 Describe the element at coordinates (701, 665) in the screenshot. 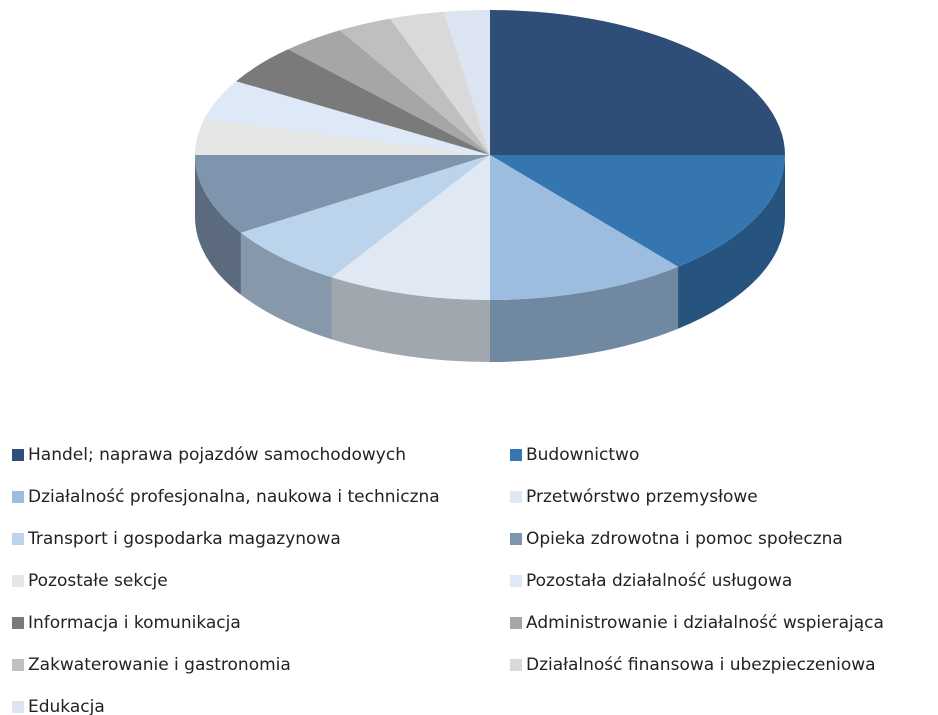

I see `legend-label: Działalność finansowa i ubezpieczeniowa` at that location.